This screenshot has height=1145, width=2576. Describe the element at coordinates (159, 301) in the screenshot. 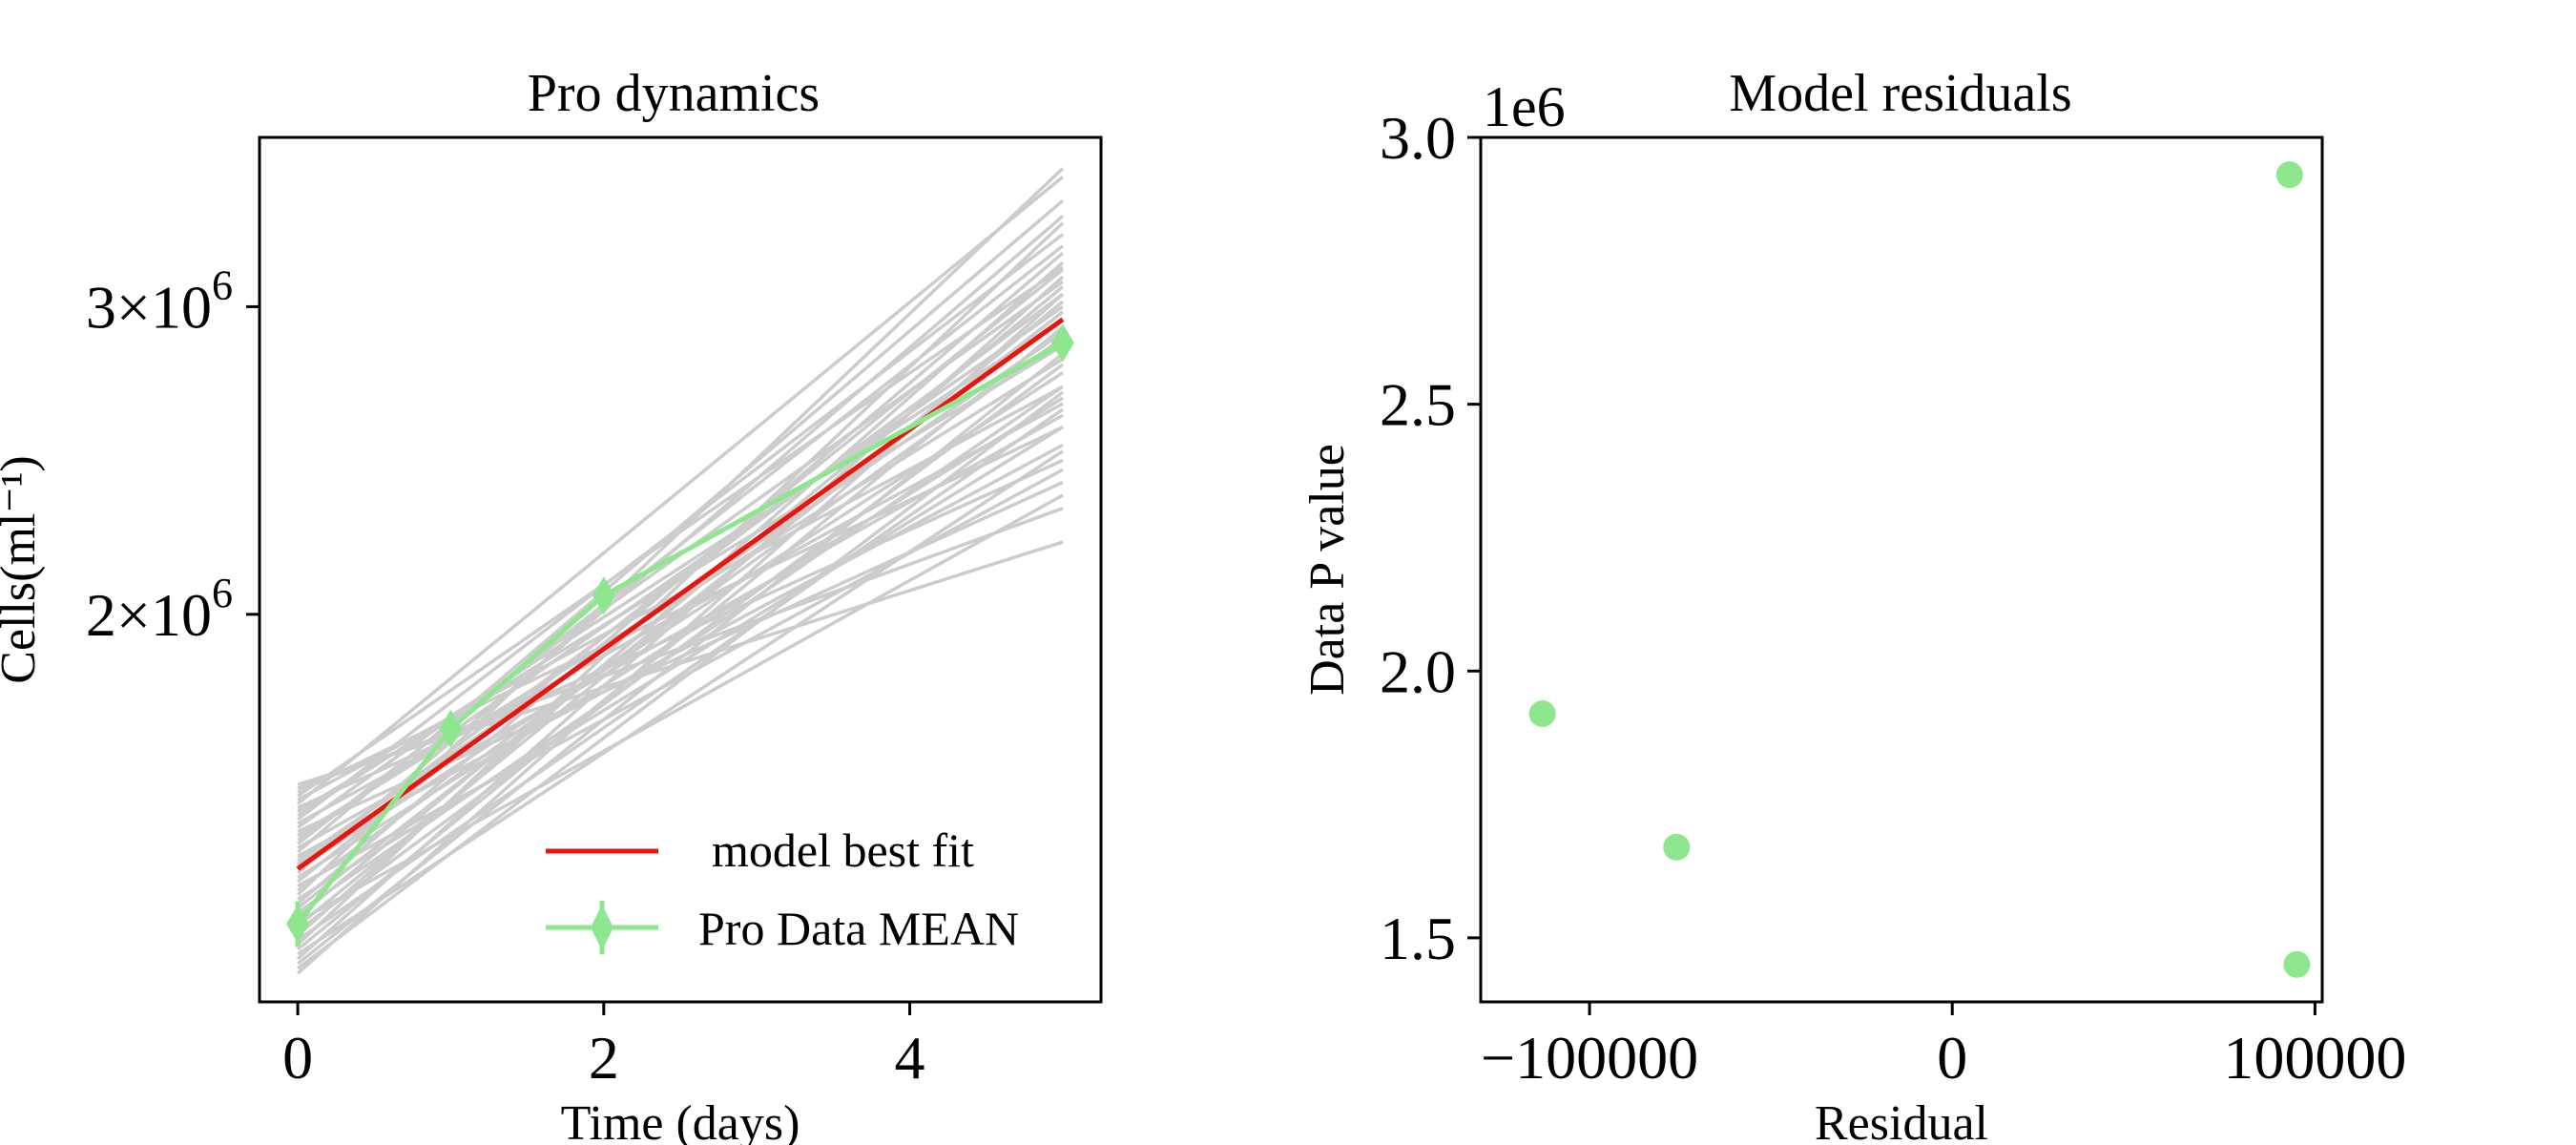

I see `y-tick-label: 3×10⁶` at that location.